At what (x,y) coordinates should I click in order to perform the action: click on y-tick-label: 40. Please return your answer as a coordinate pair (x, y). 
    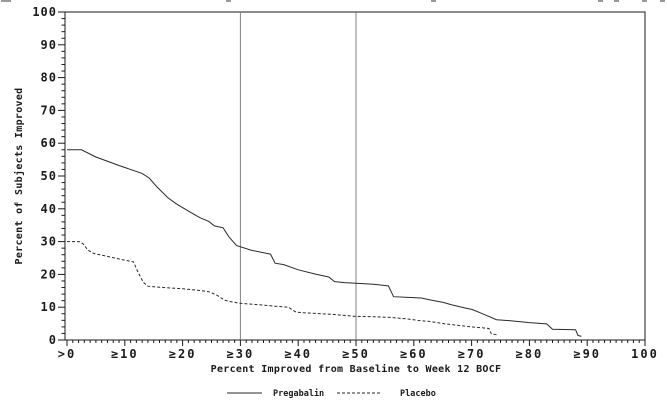
    Looking at the image, I should click on (49, 209).